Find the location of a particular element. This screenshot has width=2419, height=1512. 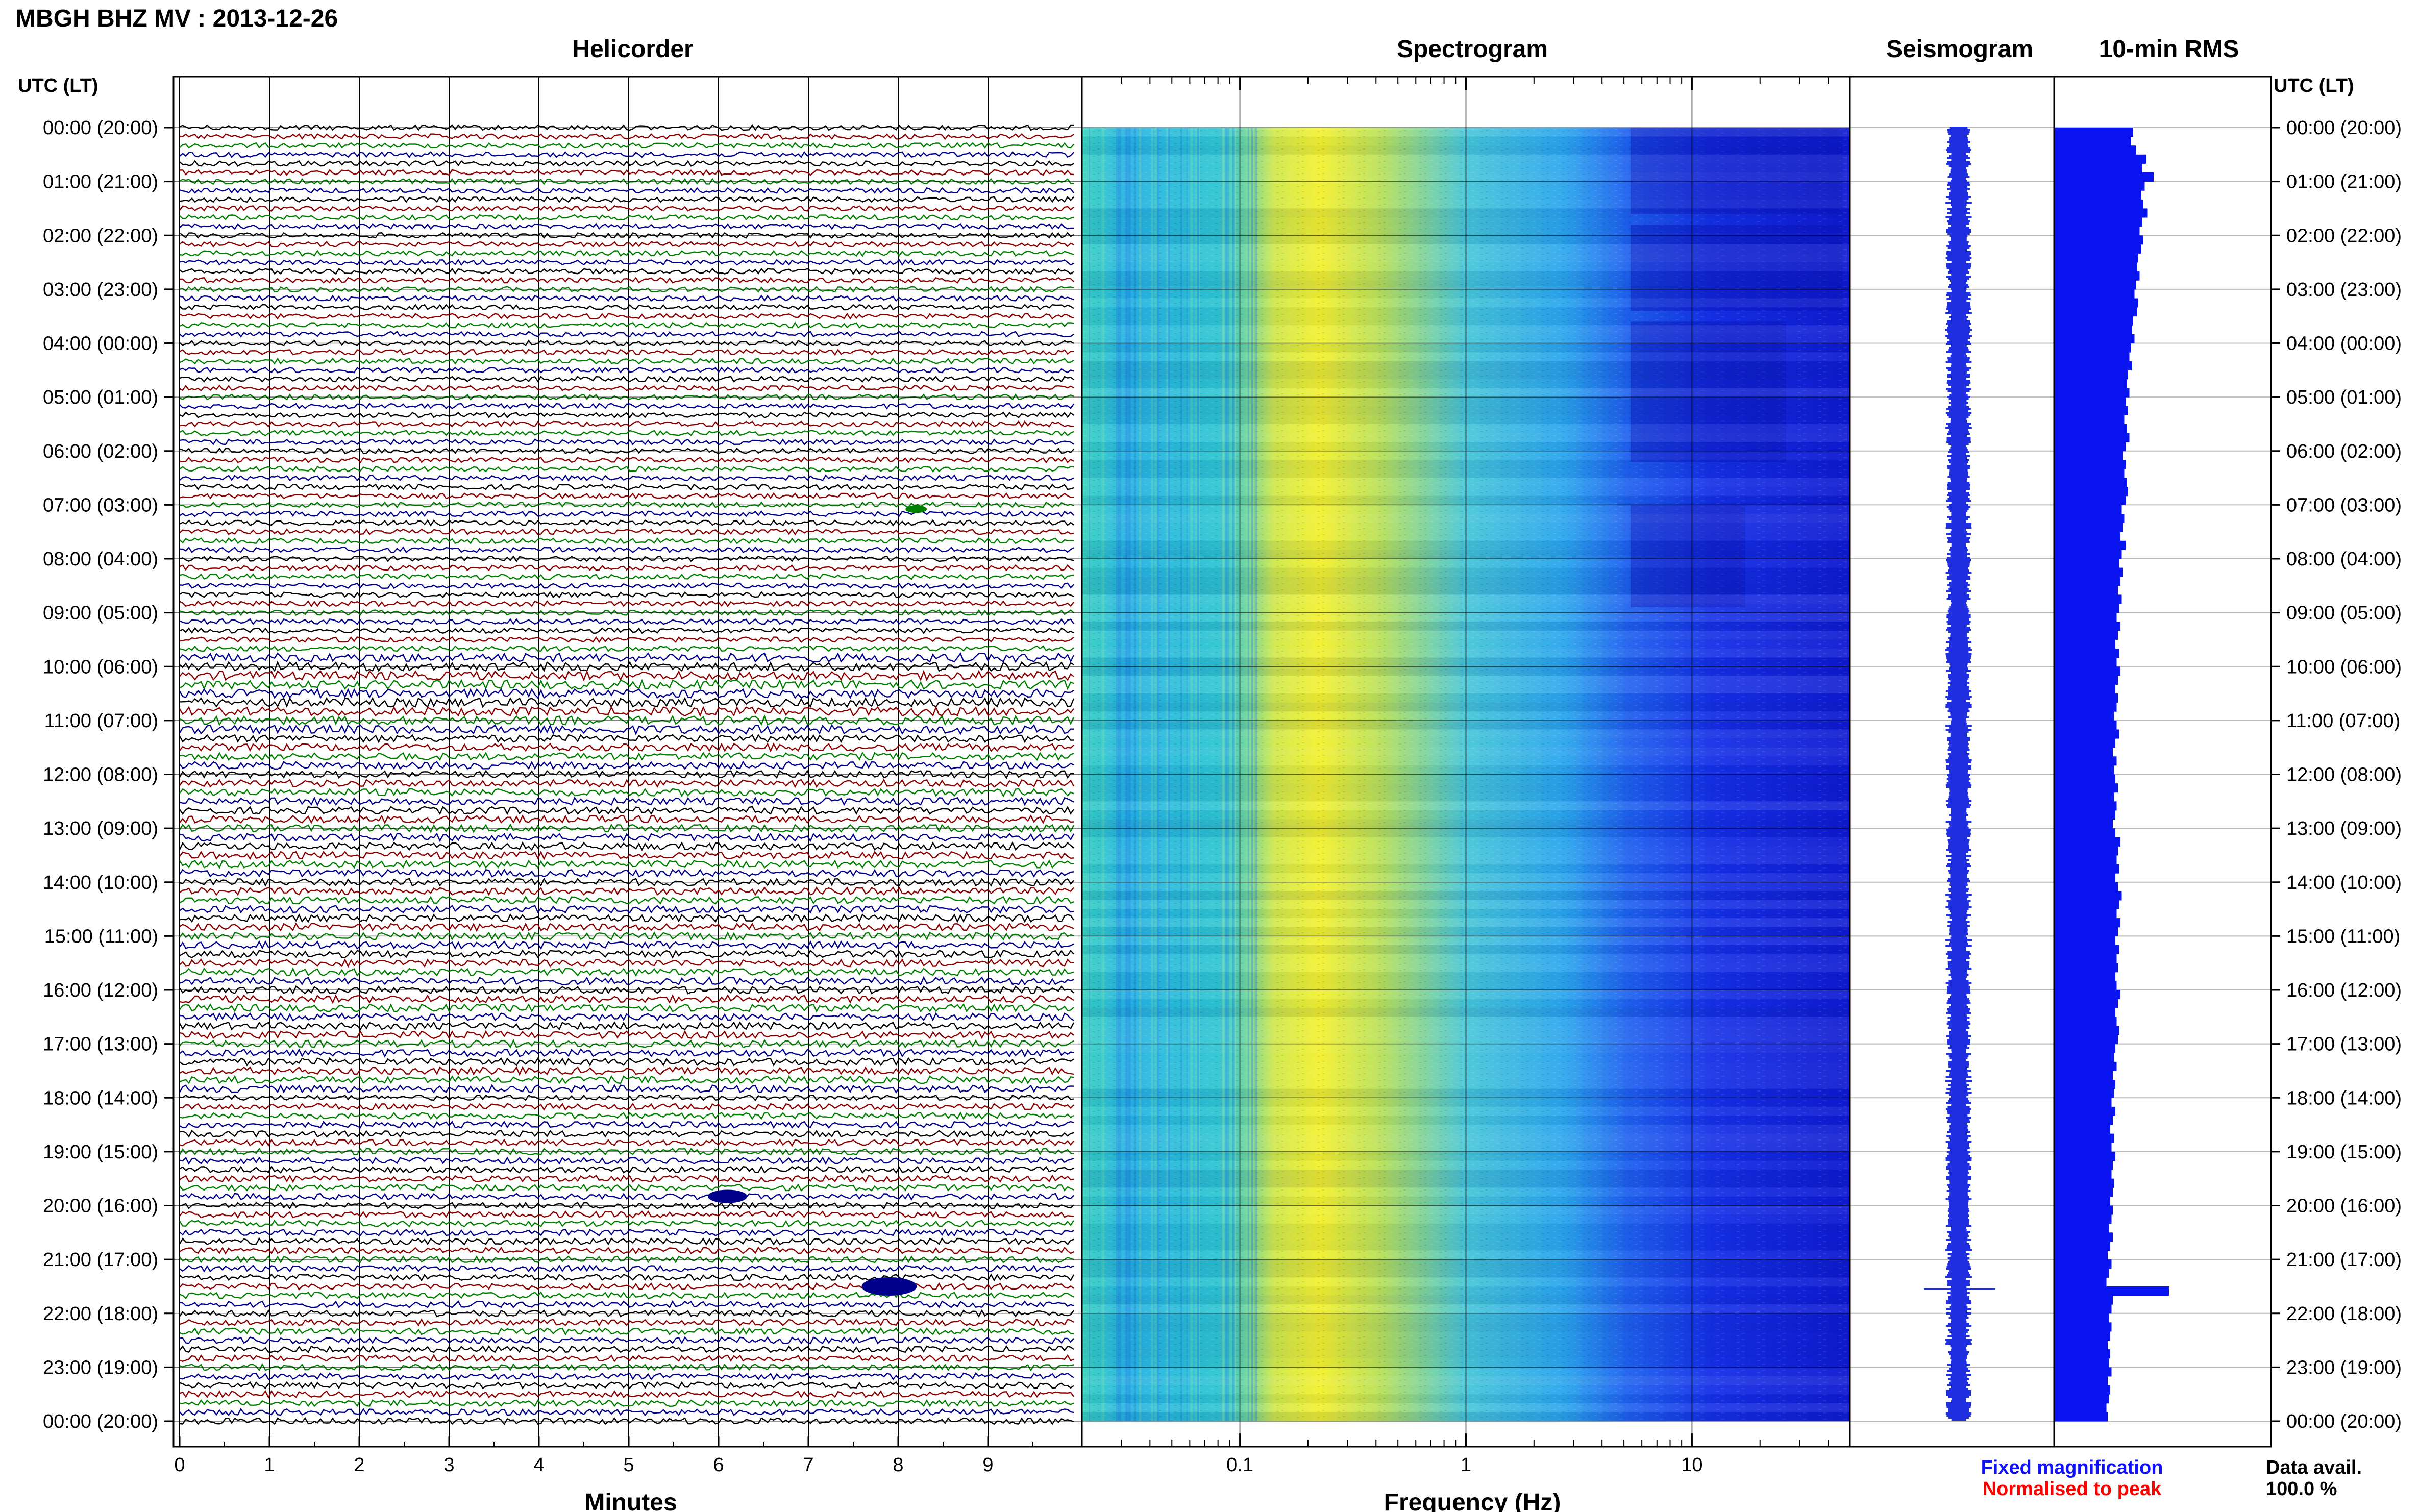

time-label-right: 03:00 (23:00) is located at coordinates (2344, 290).